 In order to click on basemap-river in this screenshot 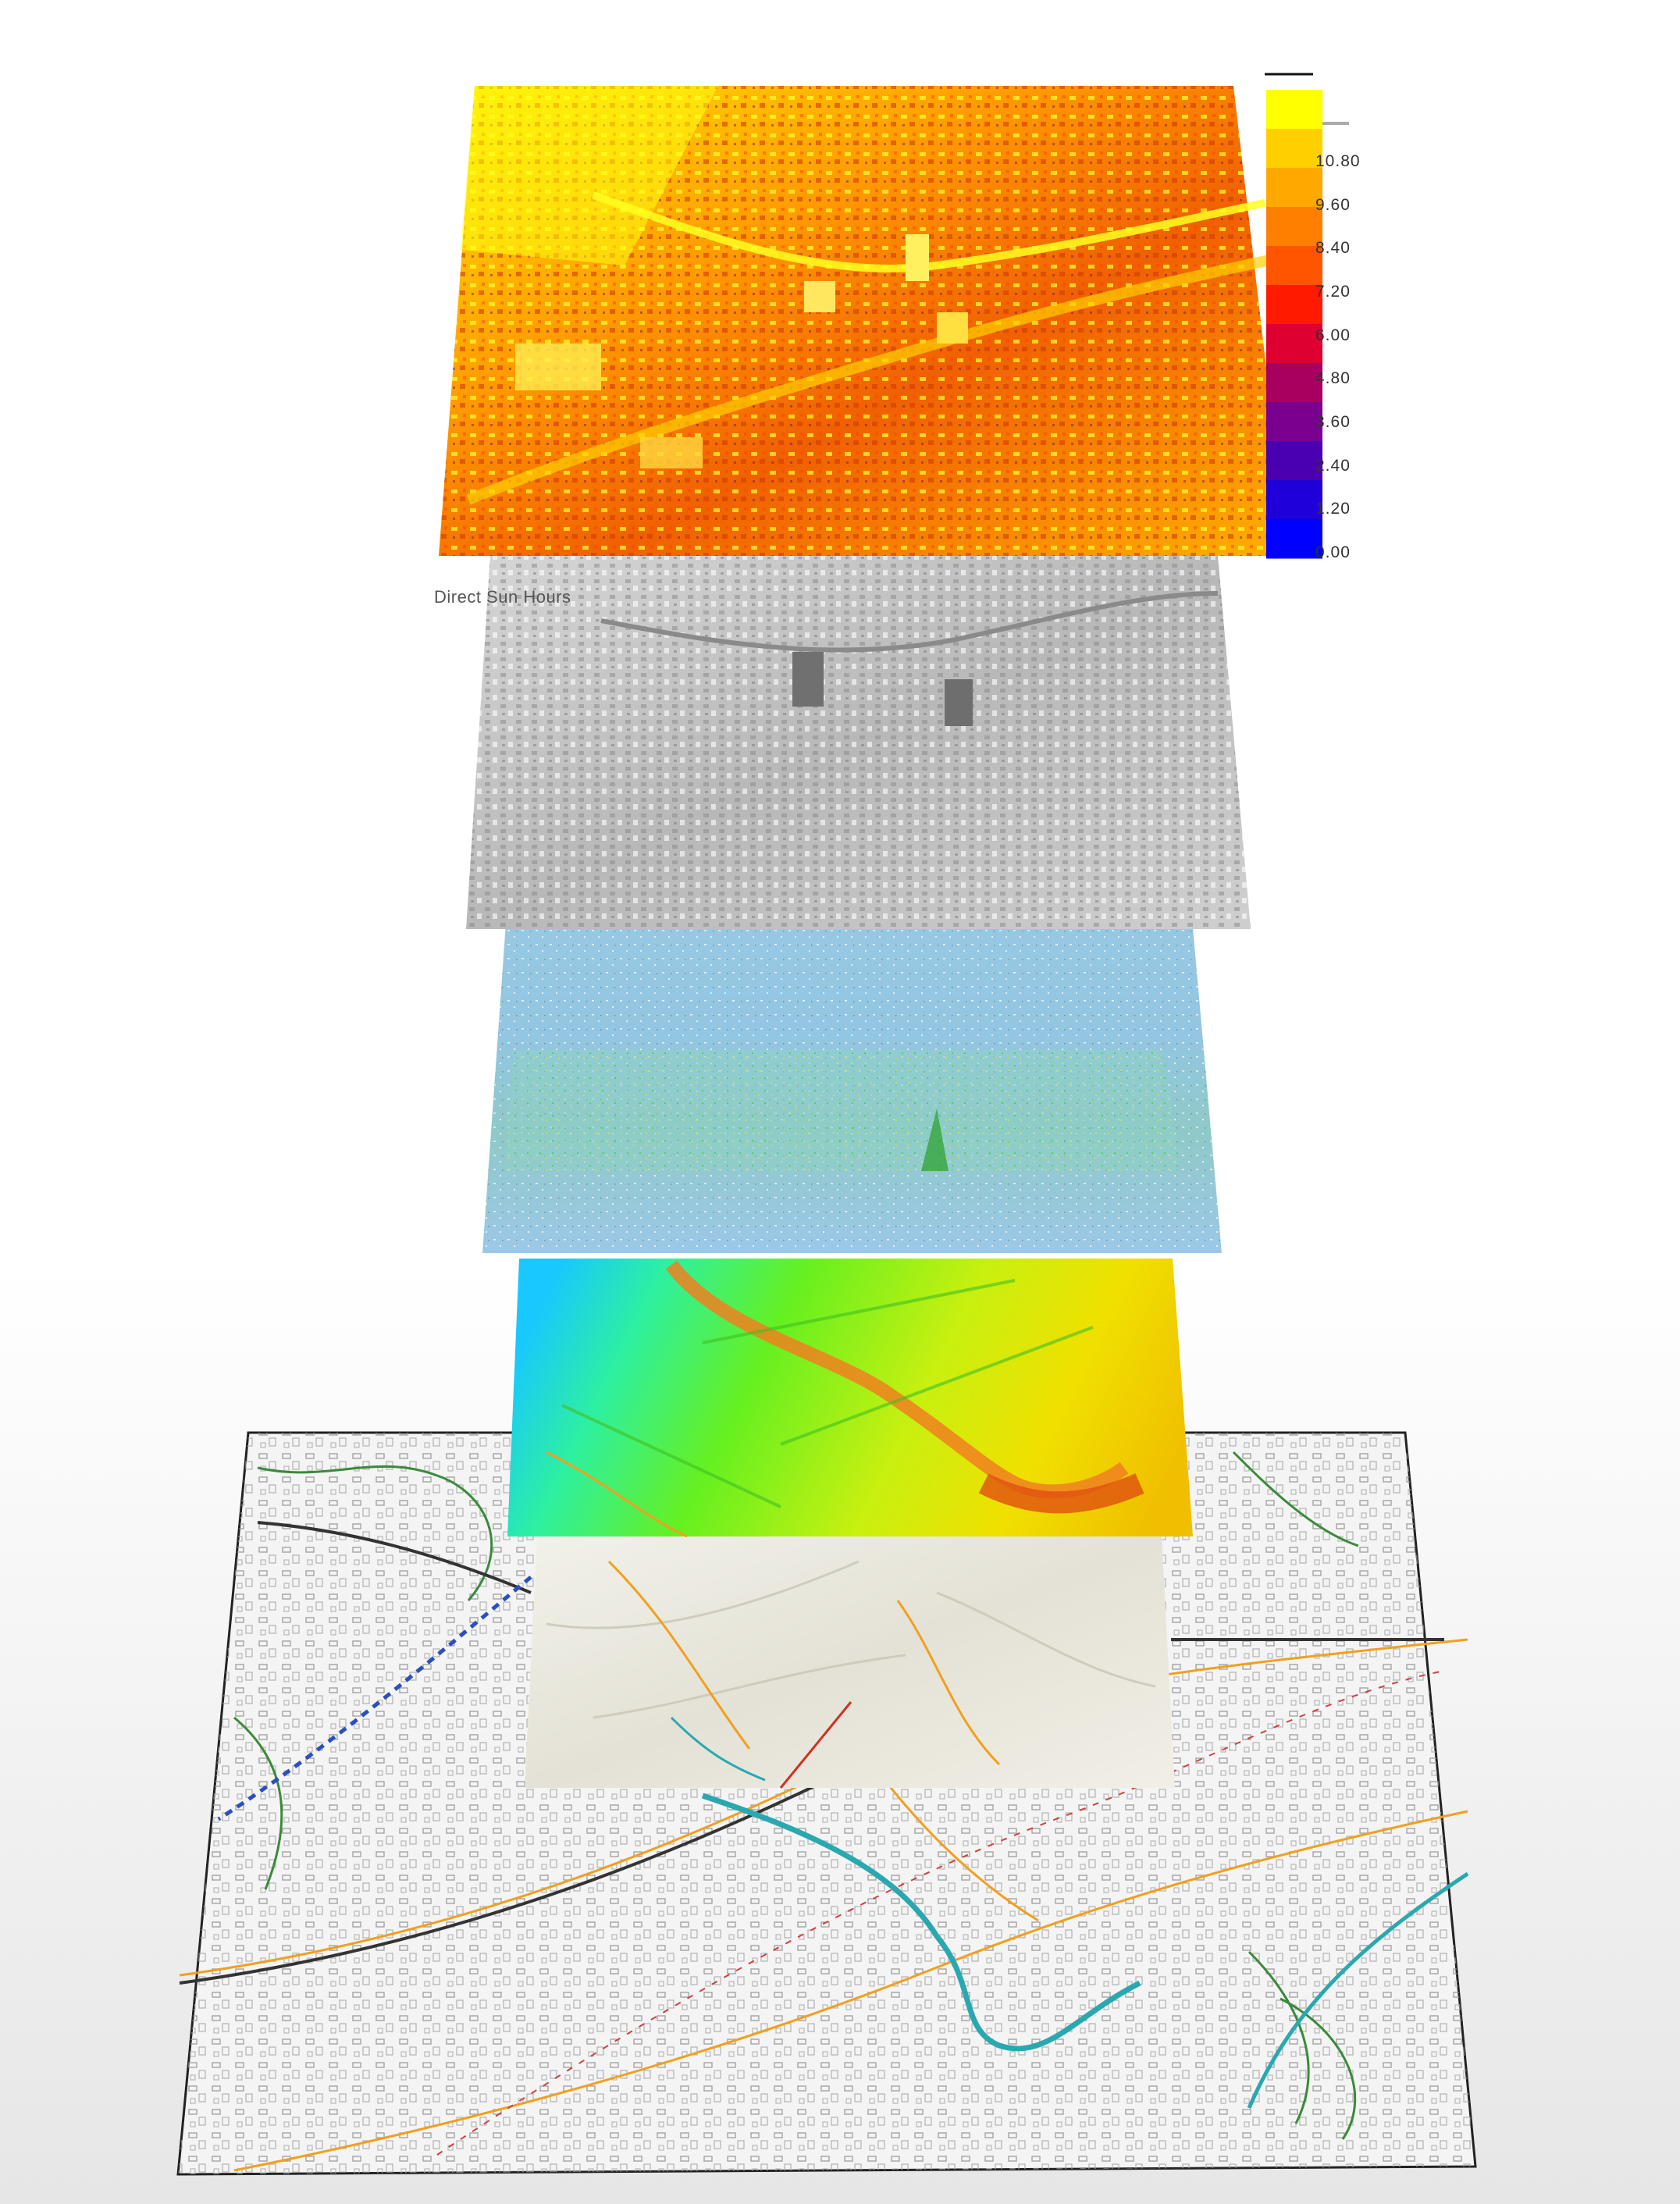, I will do `click(1085, 1951)`.